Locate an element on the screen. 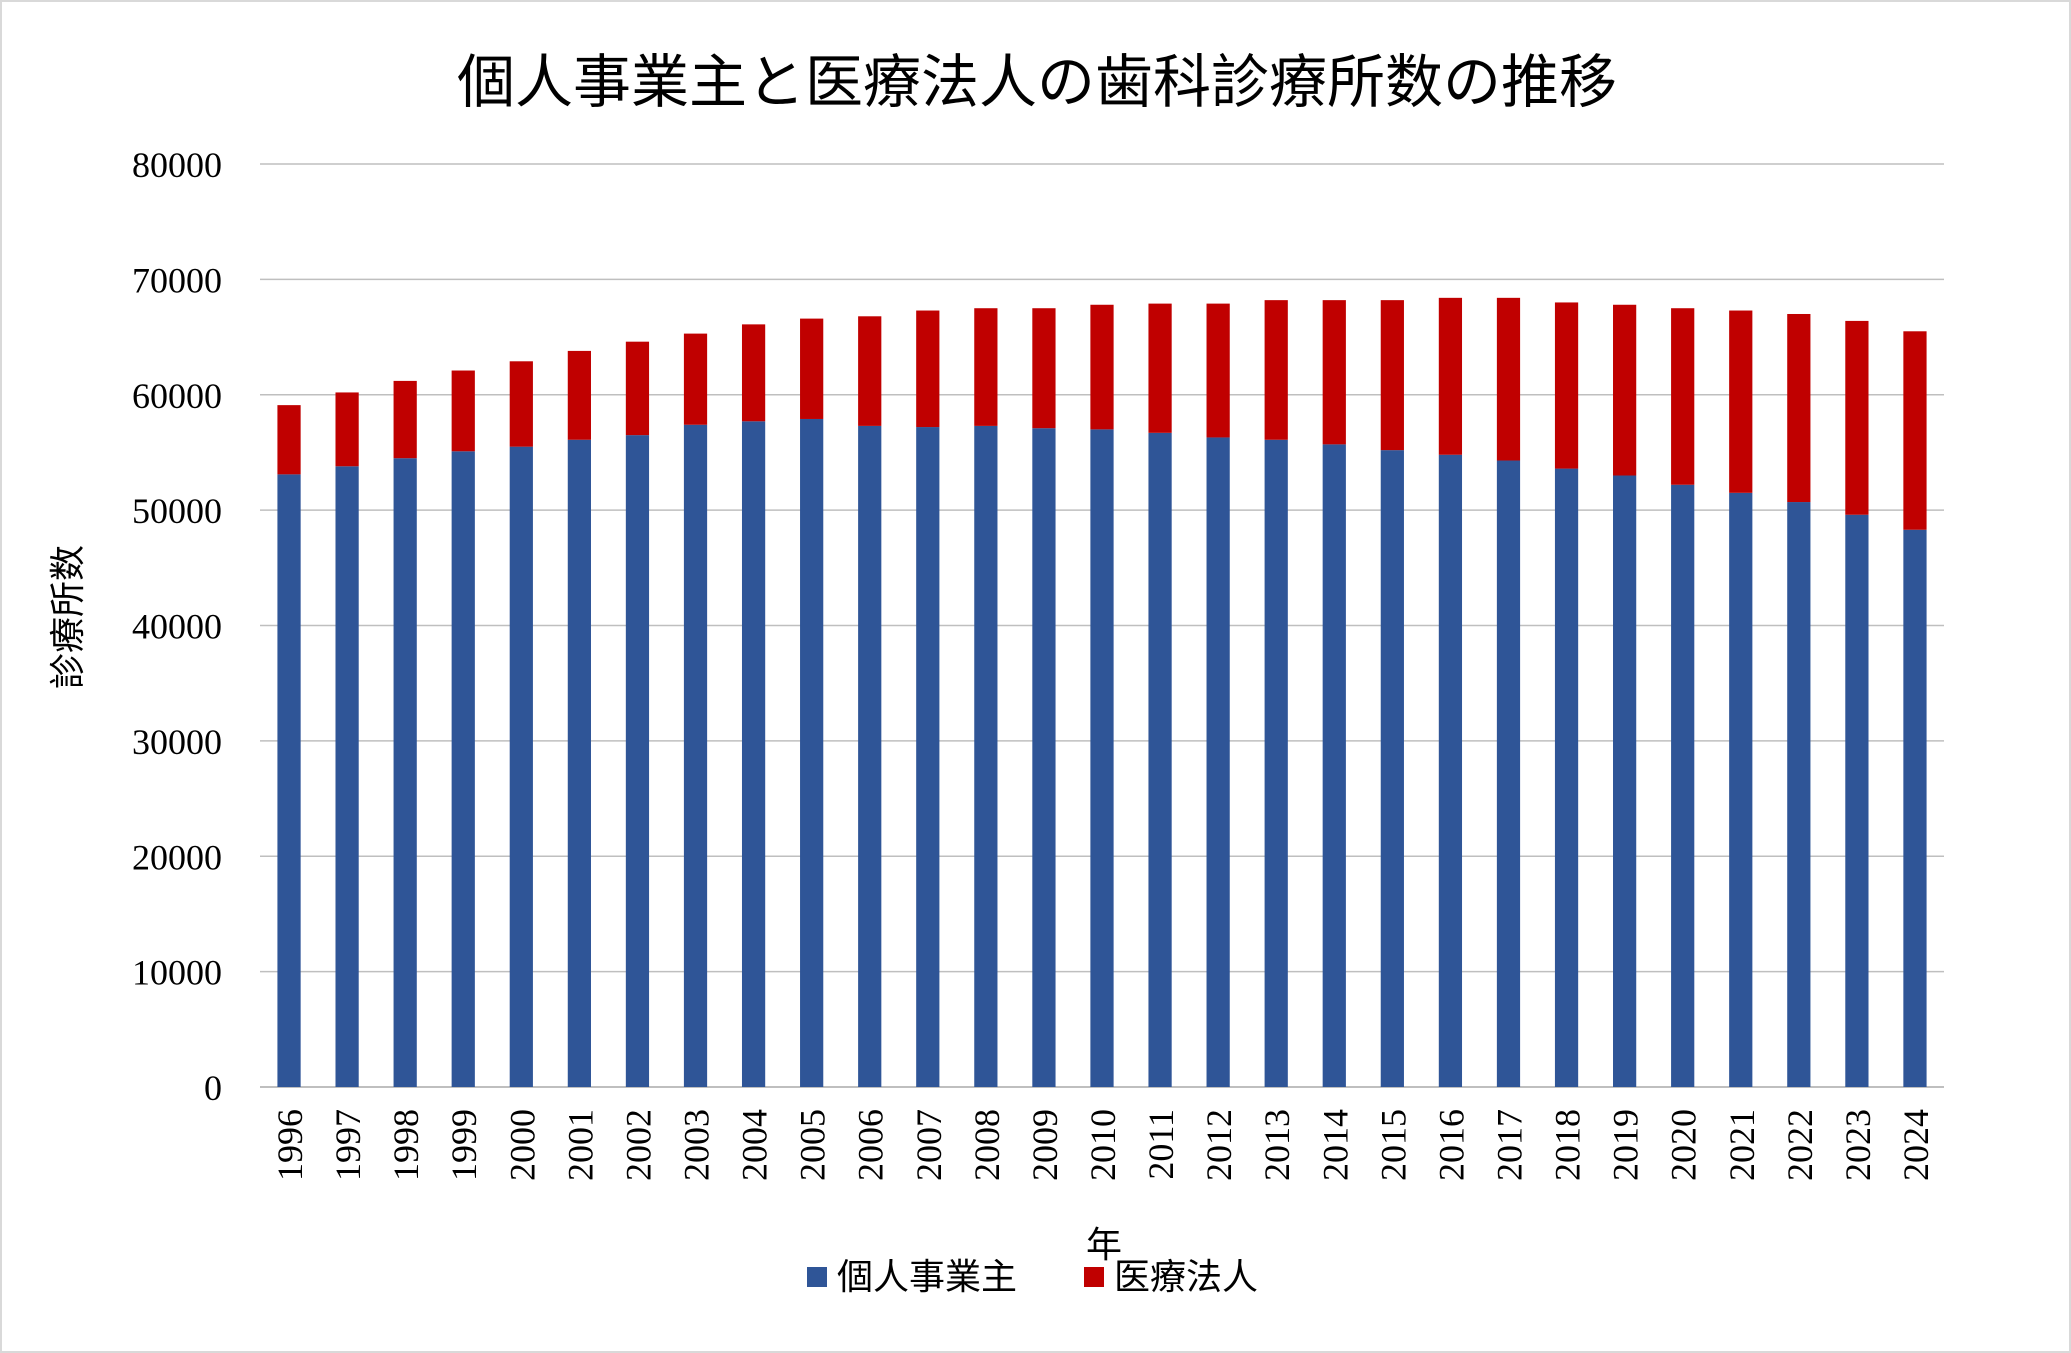  legend-label: 医療法人 is located at coordinates (1186, 1277).